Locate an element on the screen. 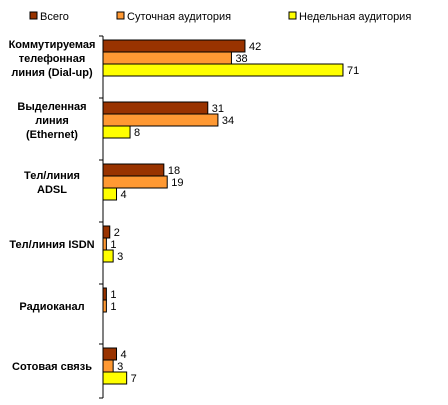 The width and height of the screenshot is (448, 405). value-label-4-1: 2 is located at coordinates (117, 233).